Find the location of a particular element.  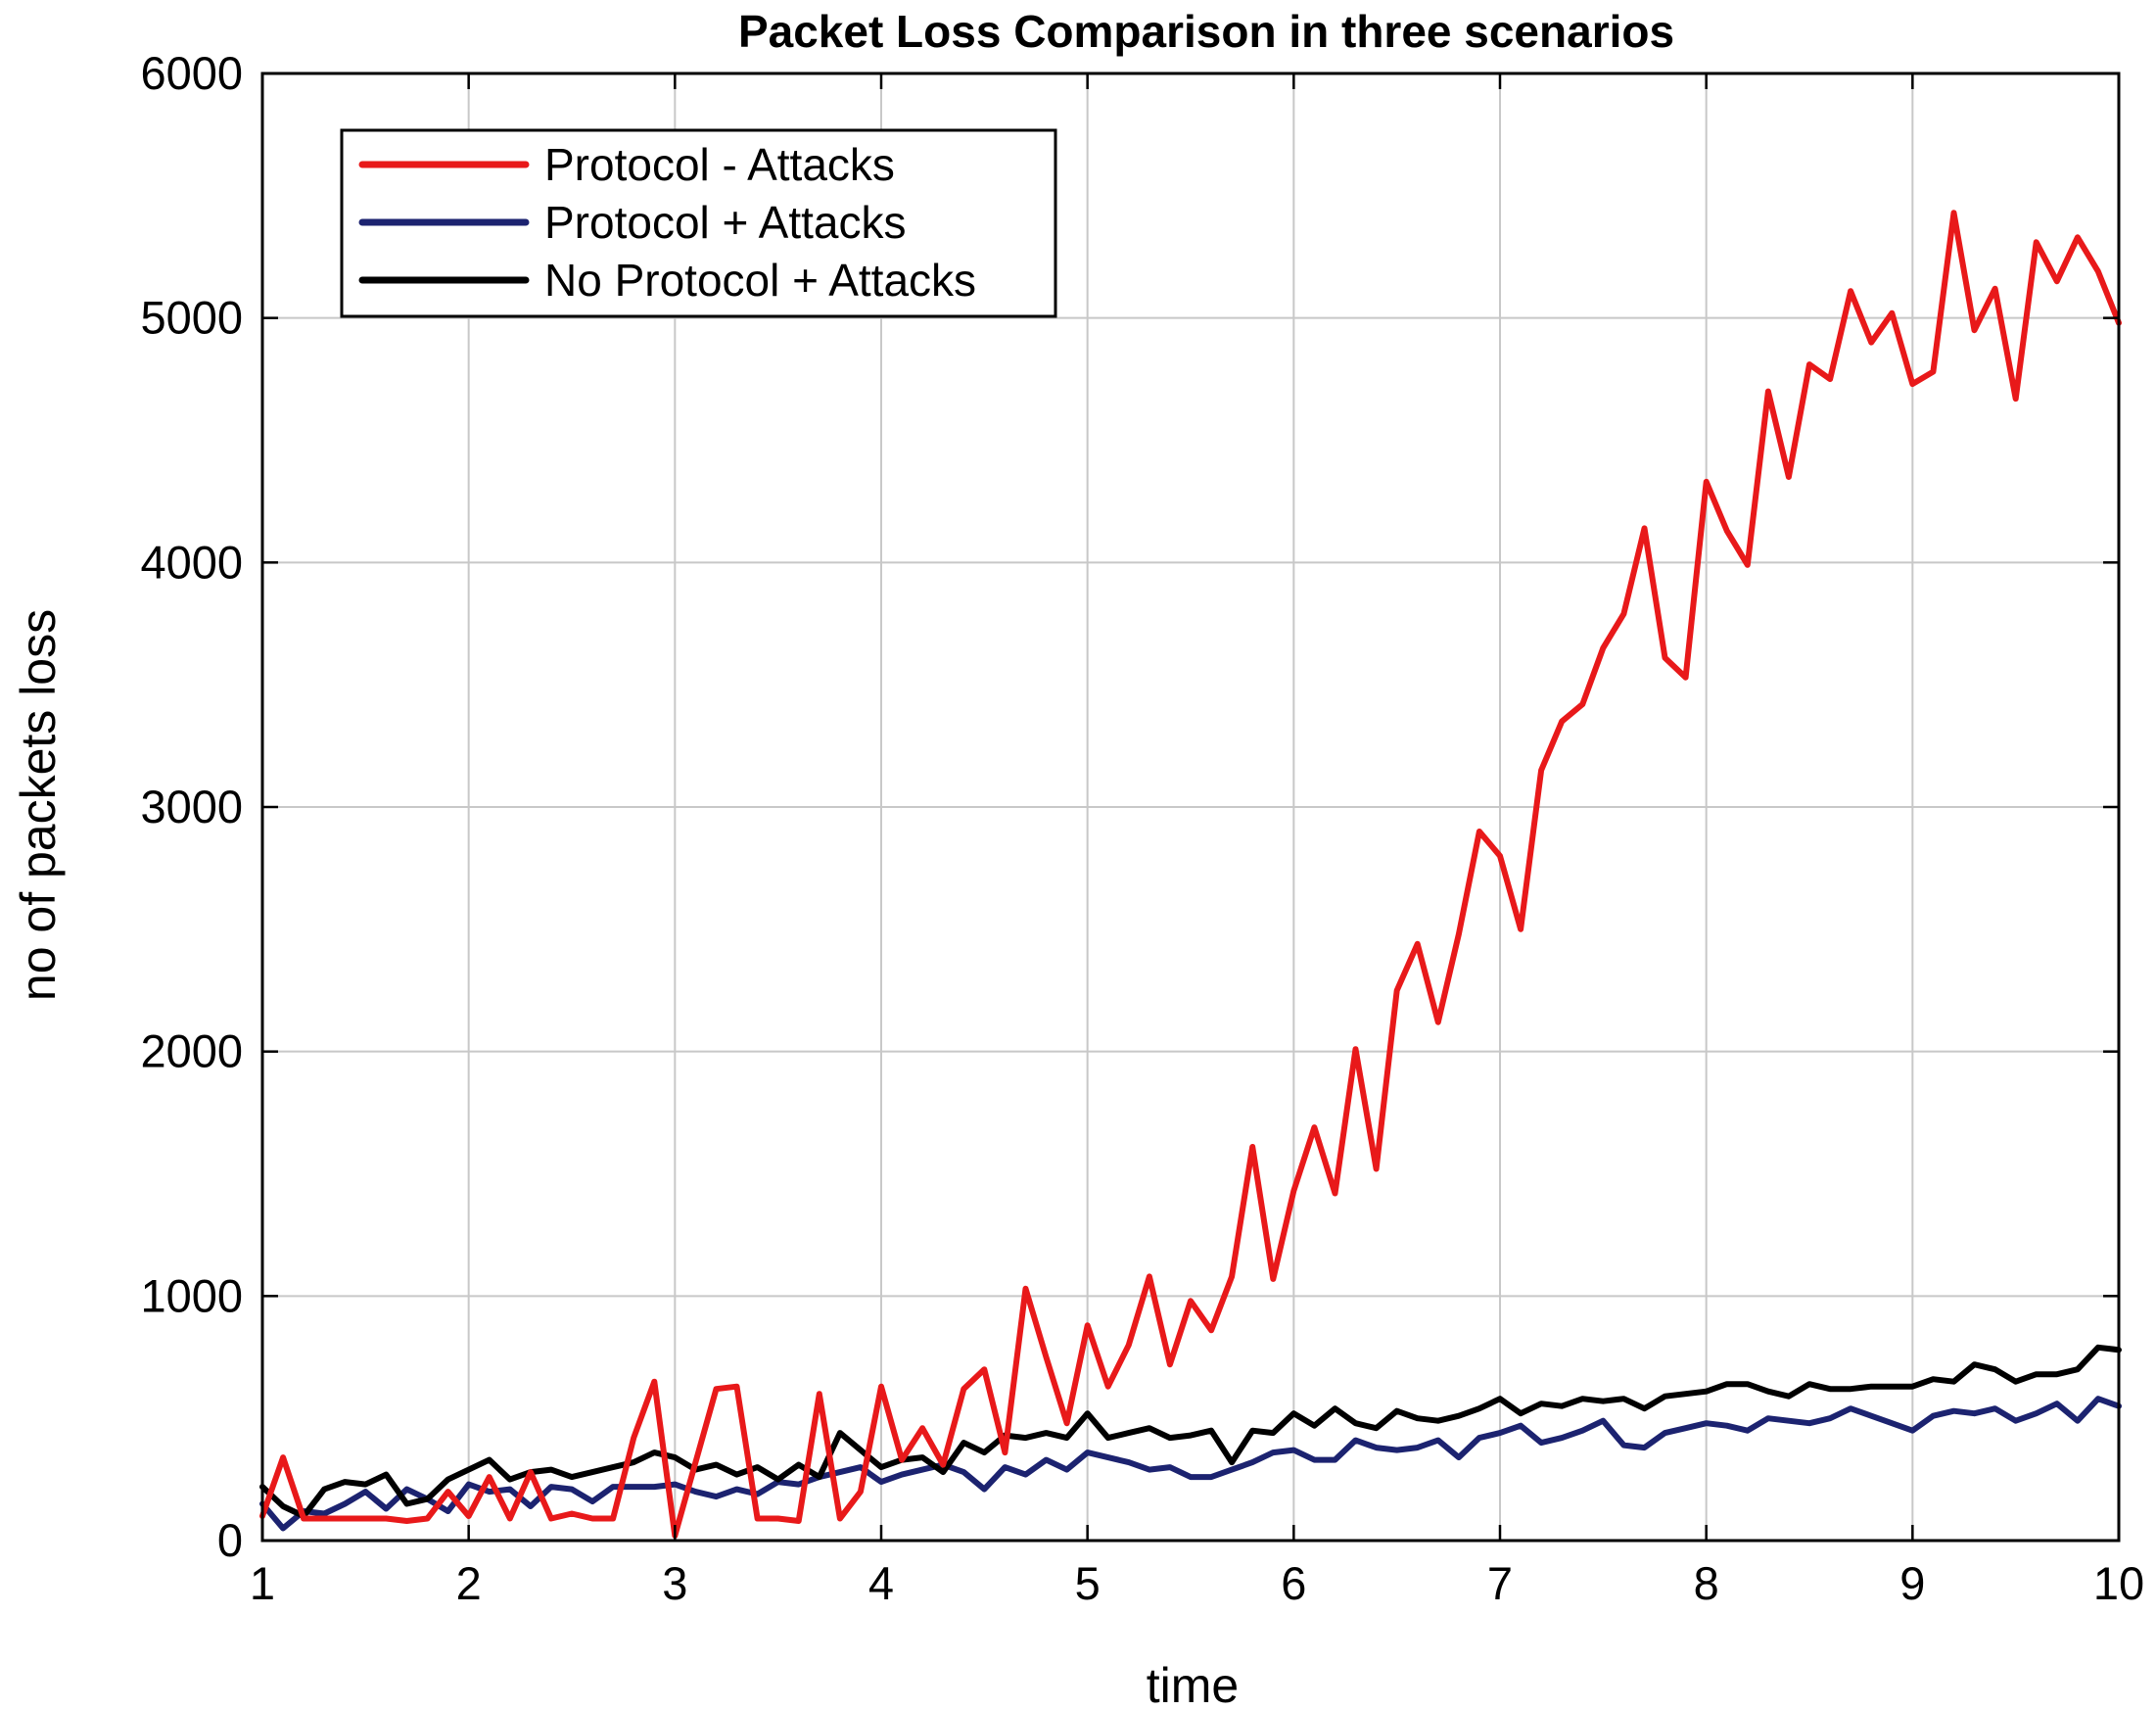

x-tick-label: 2 is located at coordinates (469, 1583).